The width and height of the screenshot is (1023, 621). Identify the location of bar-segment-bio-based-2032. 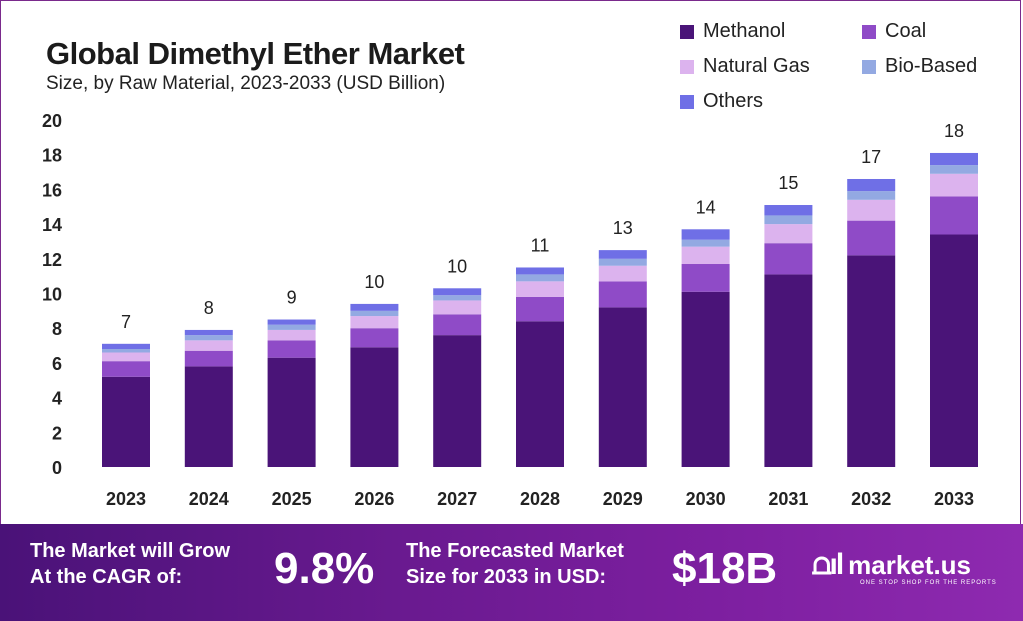
(871, 195).